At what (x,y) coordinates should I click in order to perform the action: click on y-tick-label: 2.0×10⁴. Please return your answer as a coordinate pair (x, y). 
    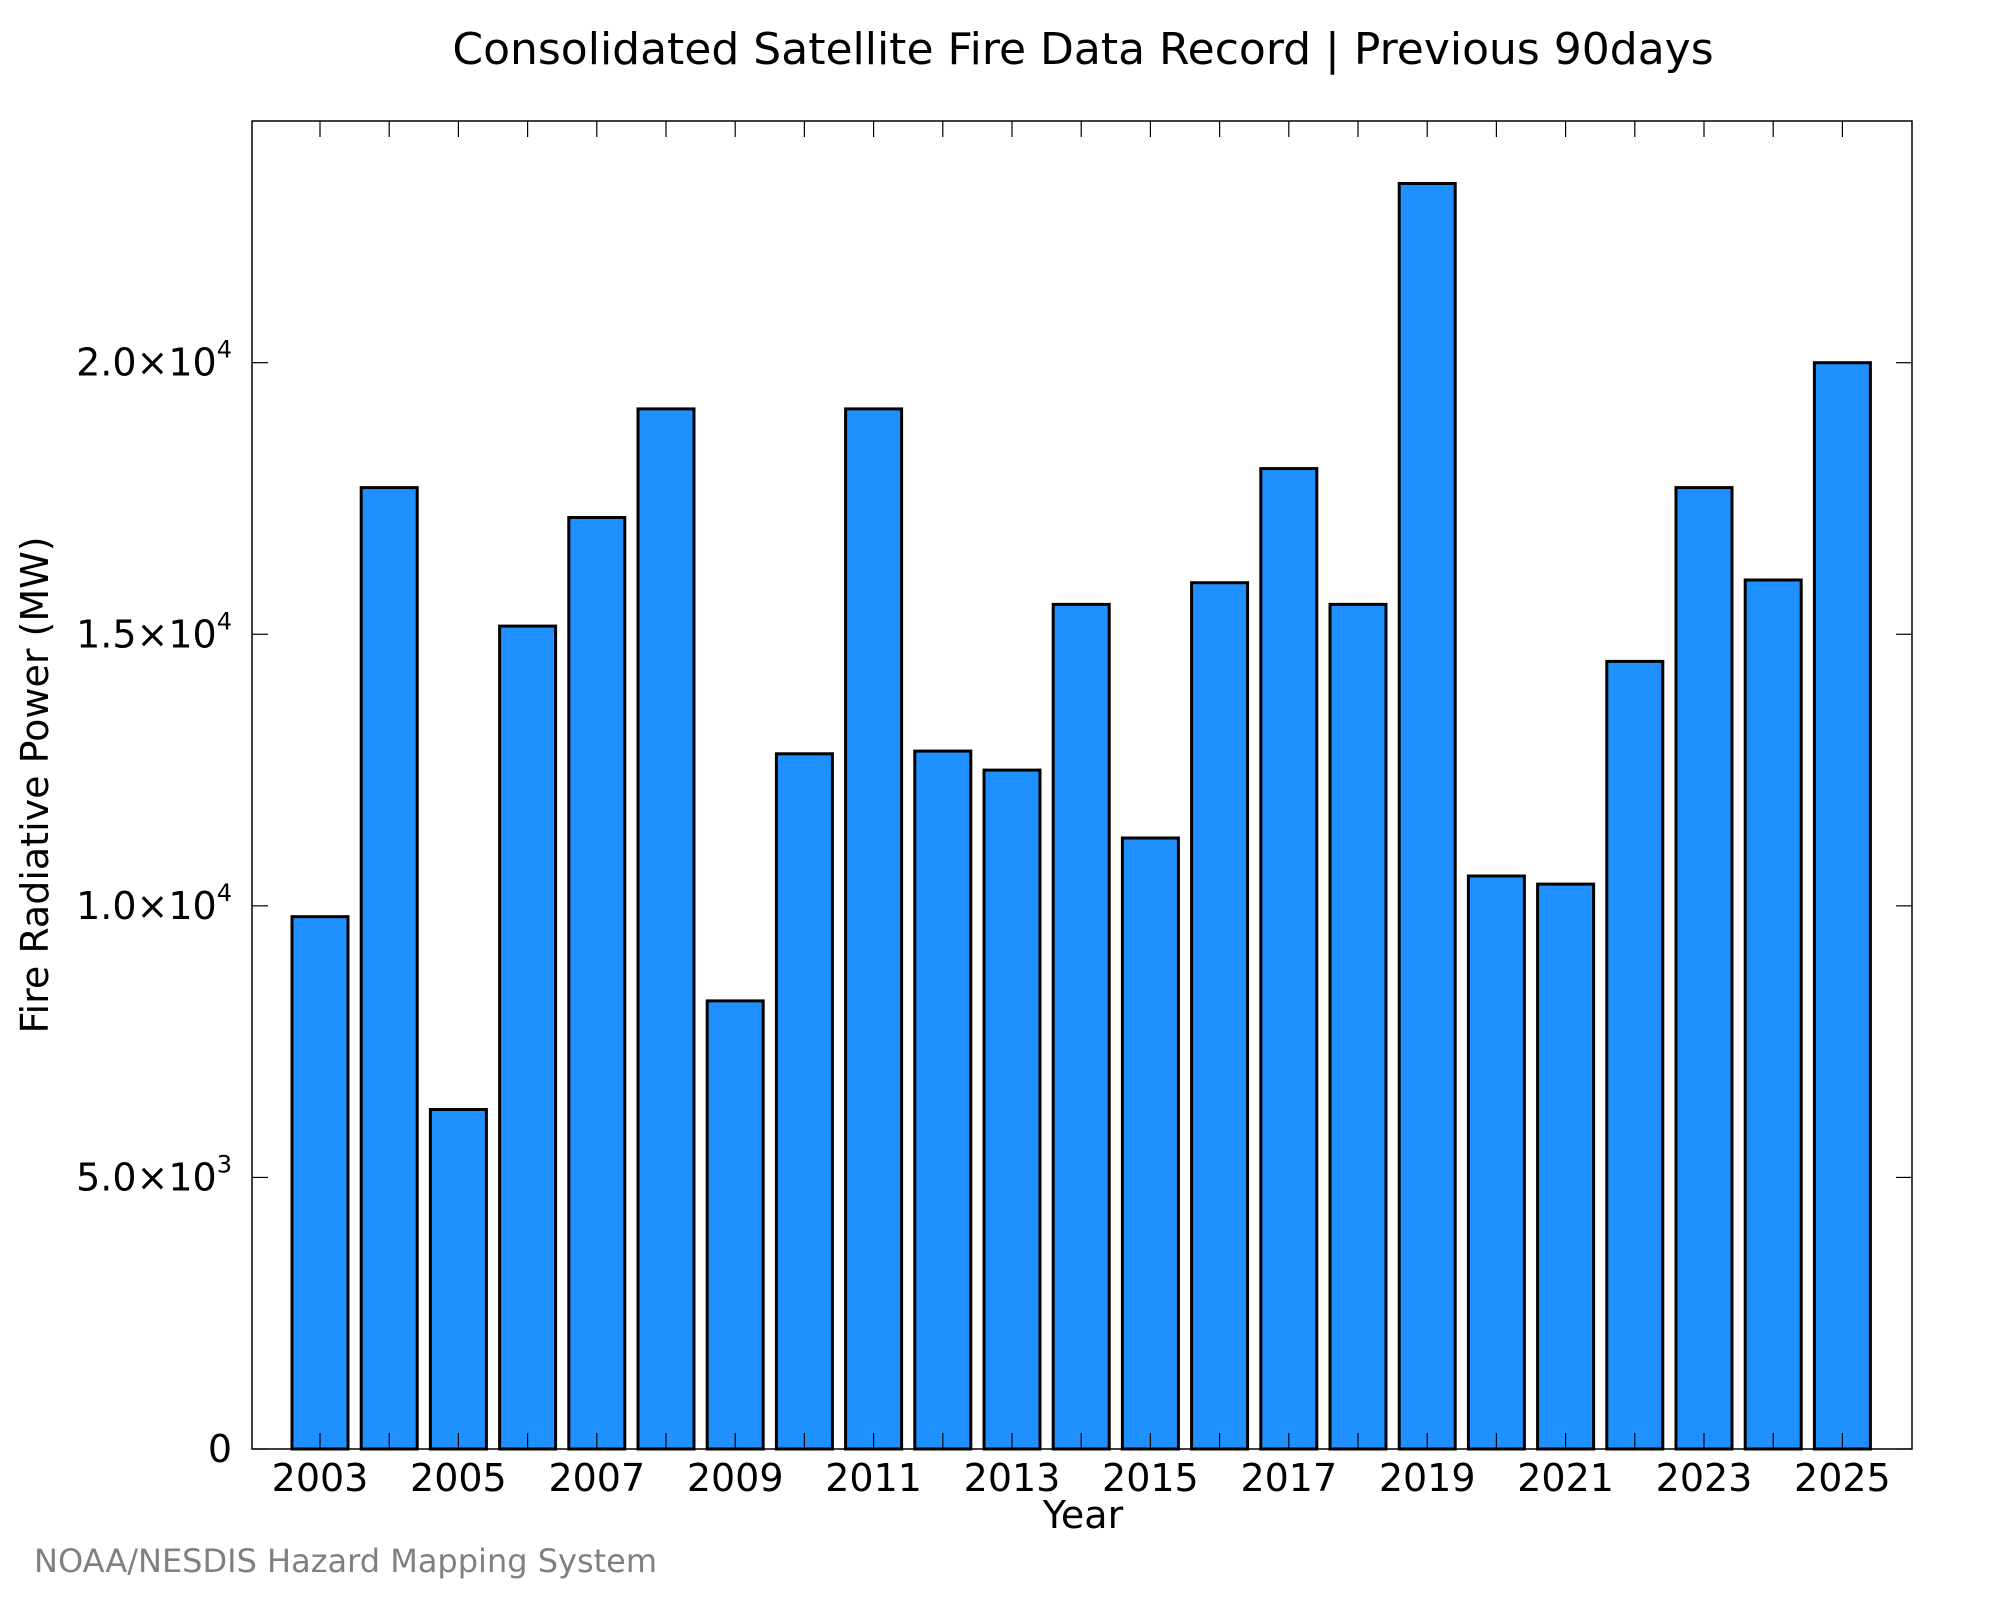
    Looking at the image, I should click on (154, 360).